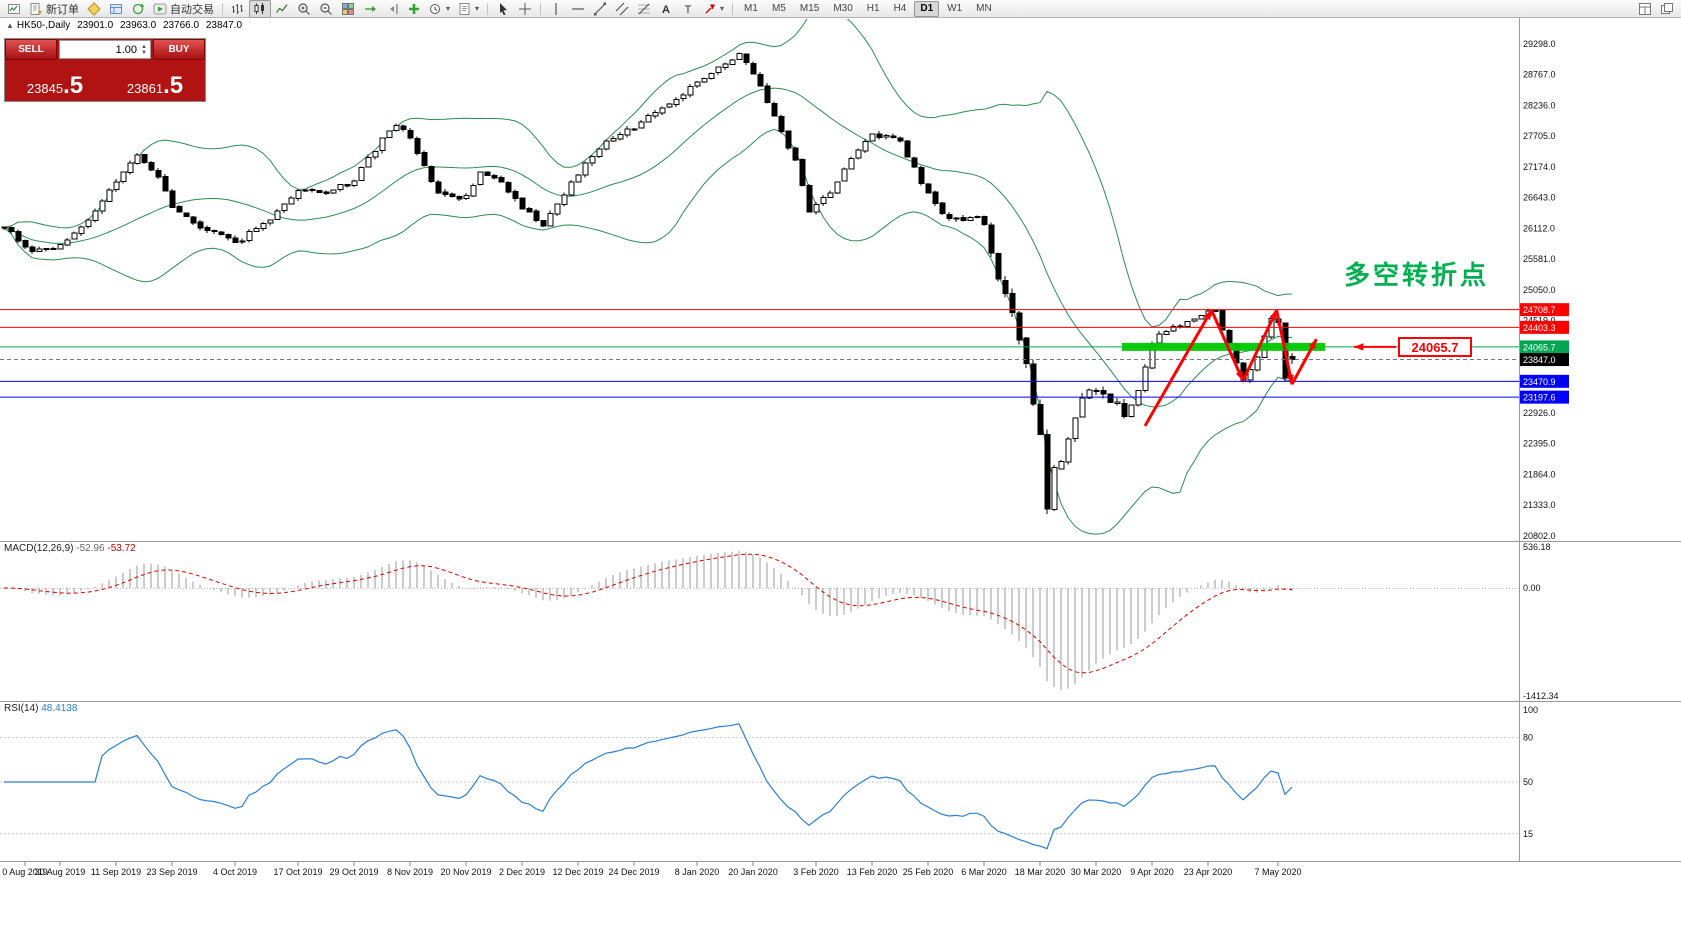 This screenshot has width=1681, height=944. I want to click on autotrading-label: 自动交易, so click(192, 9).